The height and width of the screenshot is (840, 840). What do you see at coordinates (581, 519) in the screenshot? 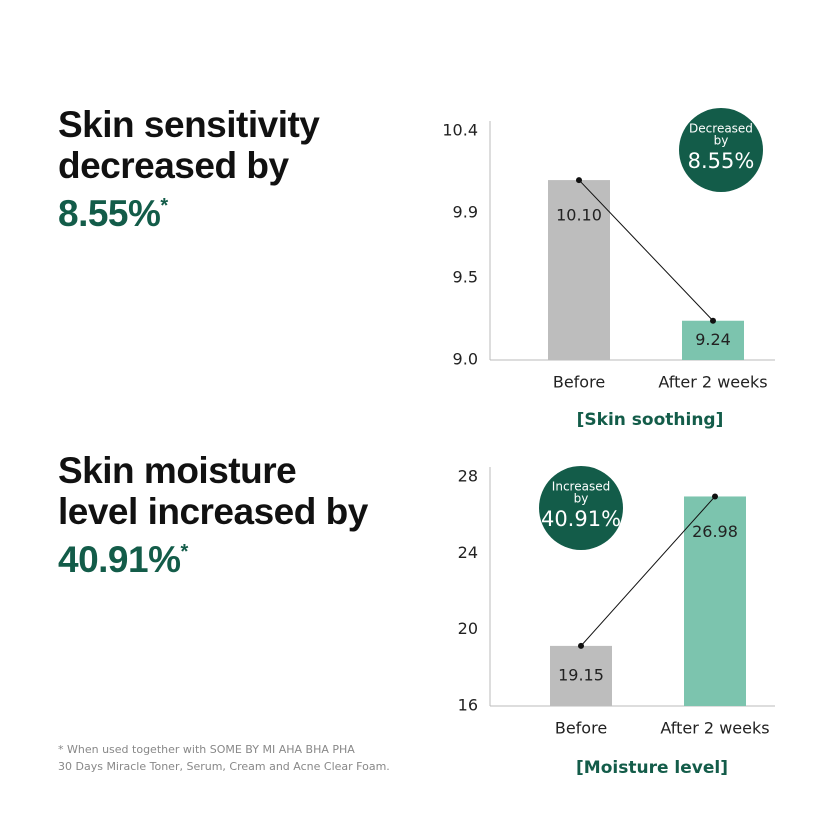
I see `badge-value: 40.91%` at bounding box center [581, 519].